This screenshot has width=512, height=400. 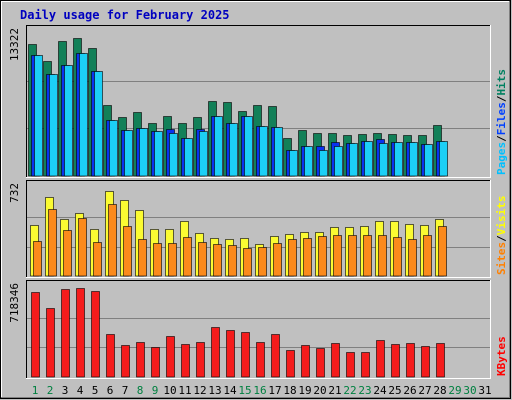 What do you see at coordinates (155, 390) in the screenshot?
I see `x-tick-label-day-9: 9` at bounding box center [155, 390].